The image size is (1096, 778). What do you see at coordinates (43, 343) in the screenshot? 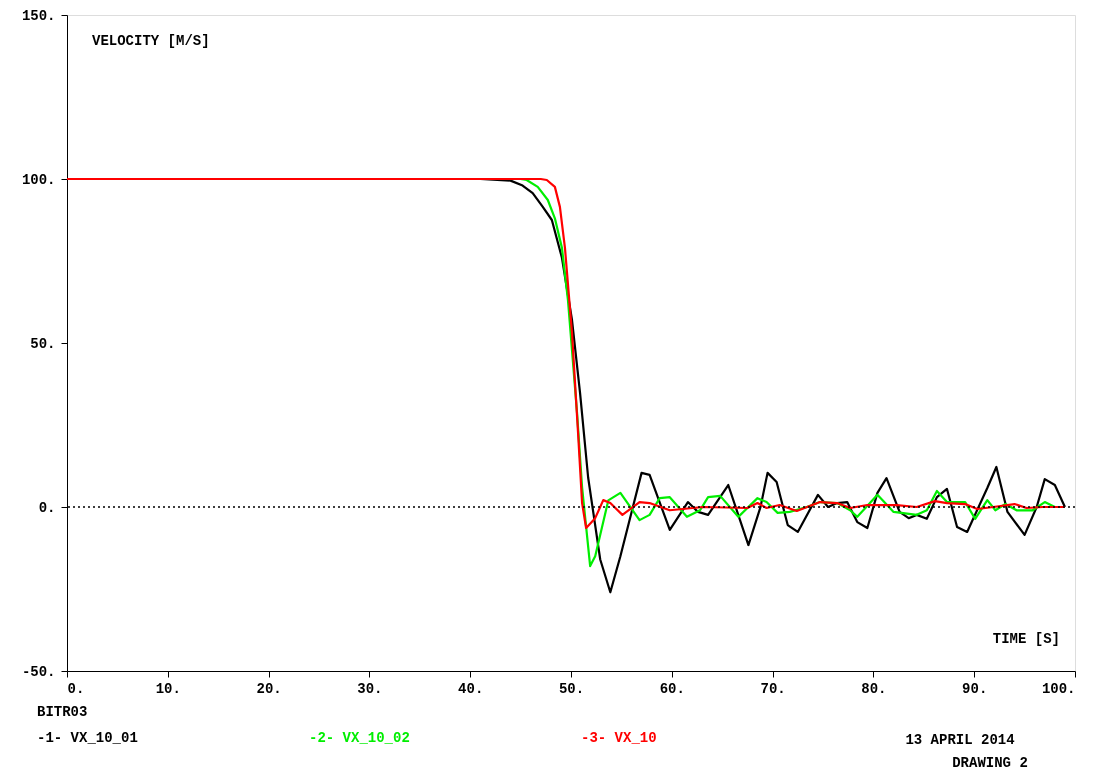
I see `y-tick-label: 50.` at bounding box center [43, 343].